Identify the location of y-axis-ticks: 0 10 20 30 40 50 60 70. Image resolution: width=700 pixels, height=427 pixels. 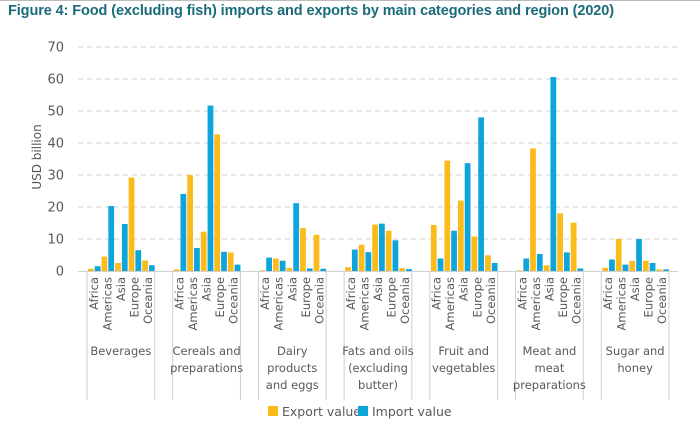
(55, 160).